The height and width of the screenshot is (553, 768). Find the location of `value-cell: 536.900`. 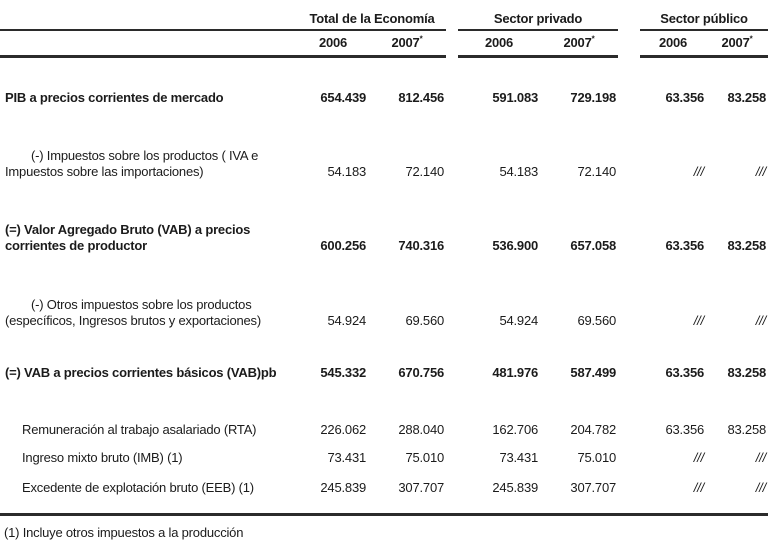

value-cell: 536.900 is located at coordinates (515, 245).